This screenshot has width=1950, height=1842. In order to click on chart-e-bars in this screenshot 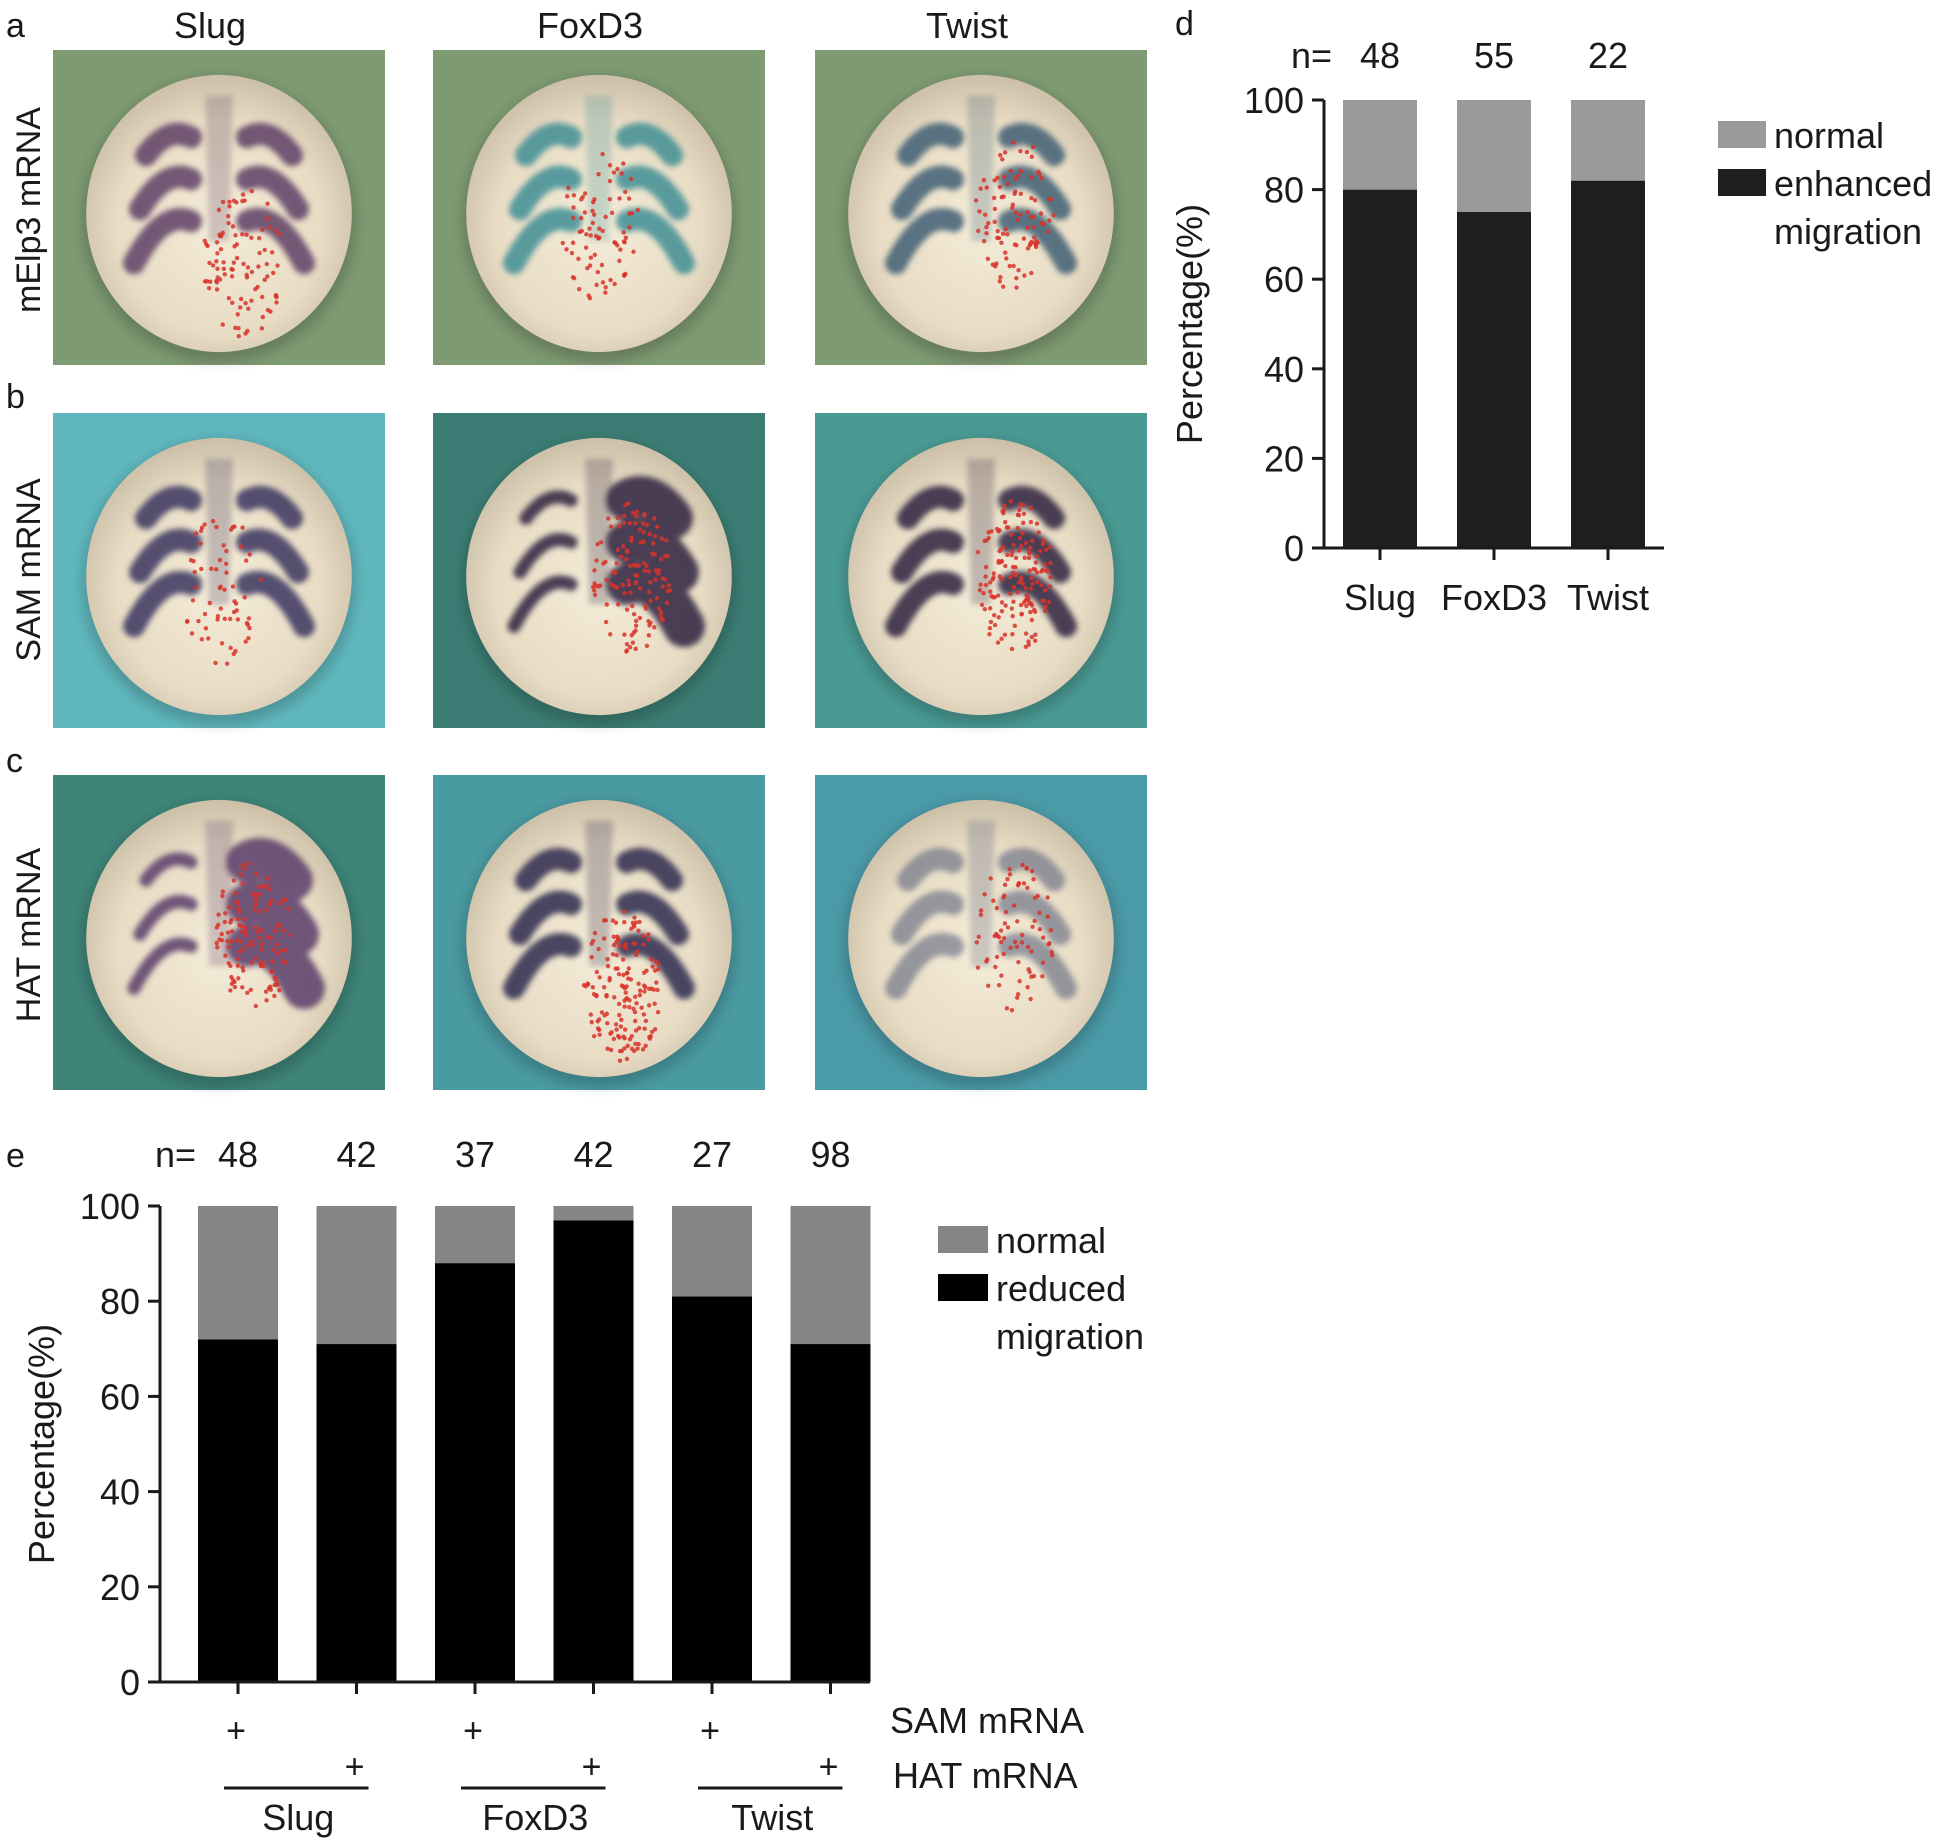, I will do `click(534, 1444)`.